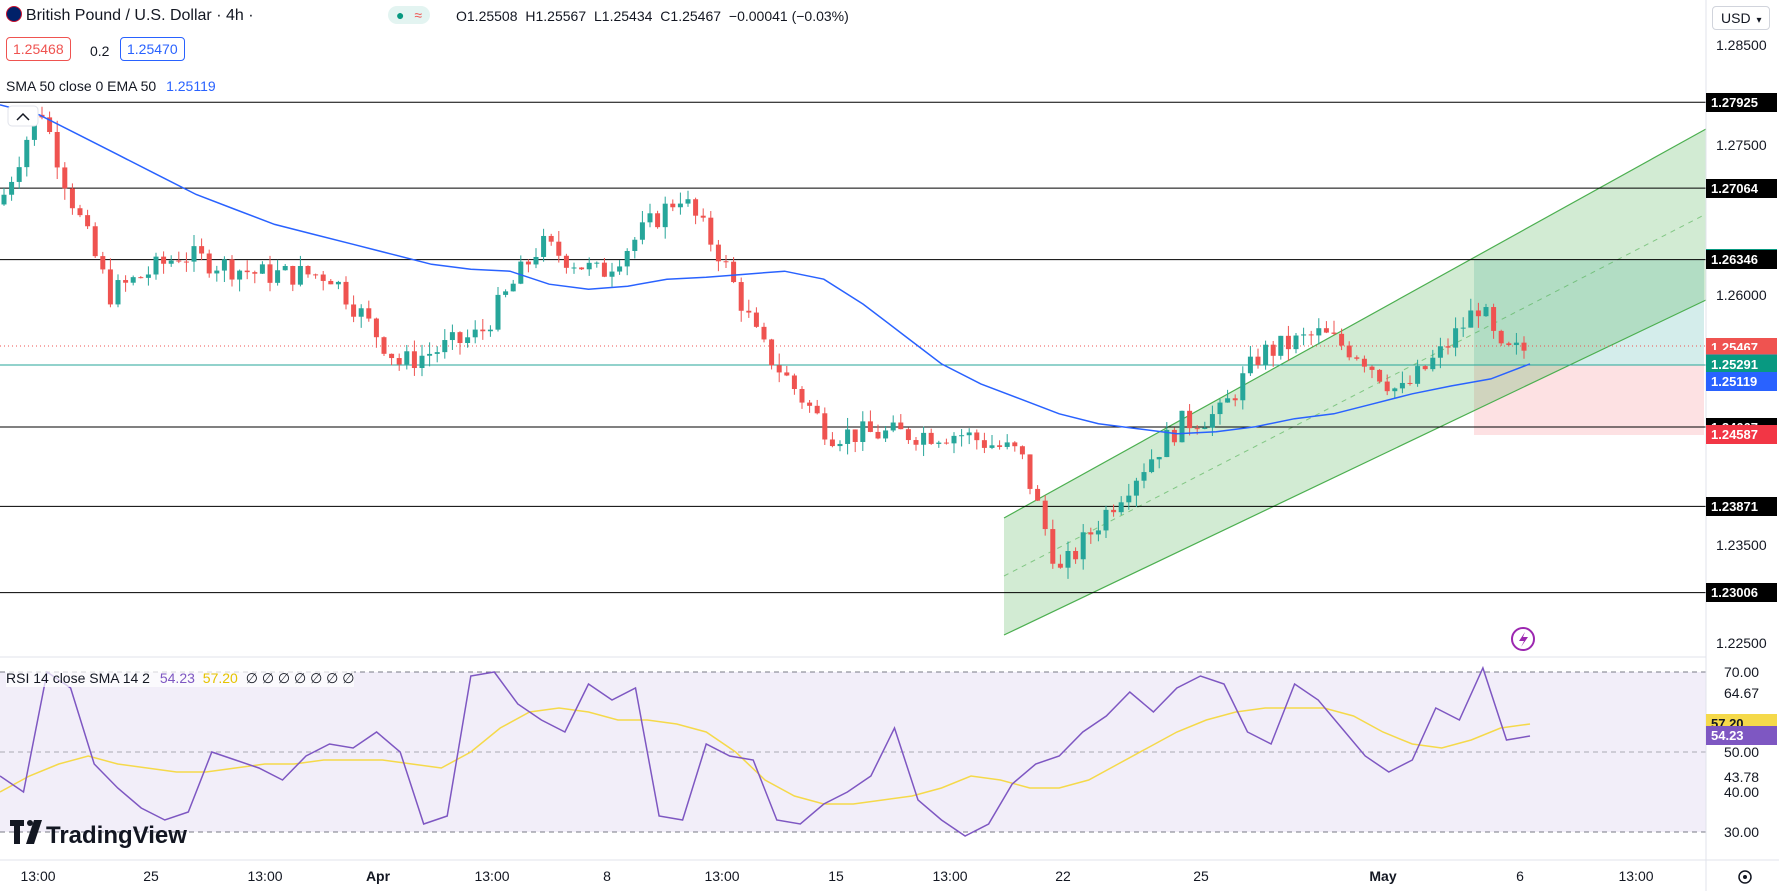  Describe the element at coordinates (1741, 735) in the screenshot. I see `rsi-value-tag: 54.23` at that location.